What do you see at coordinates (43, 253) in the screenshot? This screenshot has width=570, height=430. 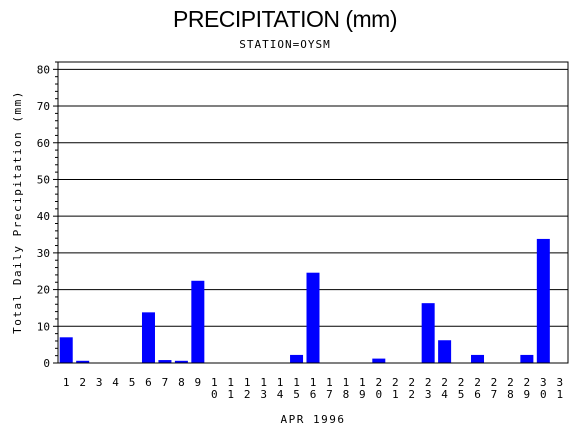 I see `y-tick-label: 30` at bounding box center [43, 253].